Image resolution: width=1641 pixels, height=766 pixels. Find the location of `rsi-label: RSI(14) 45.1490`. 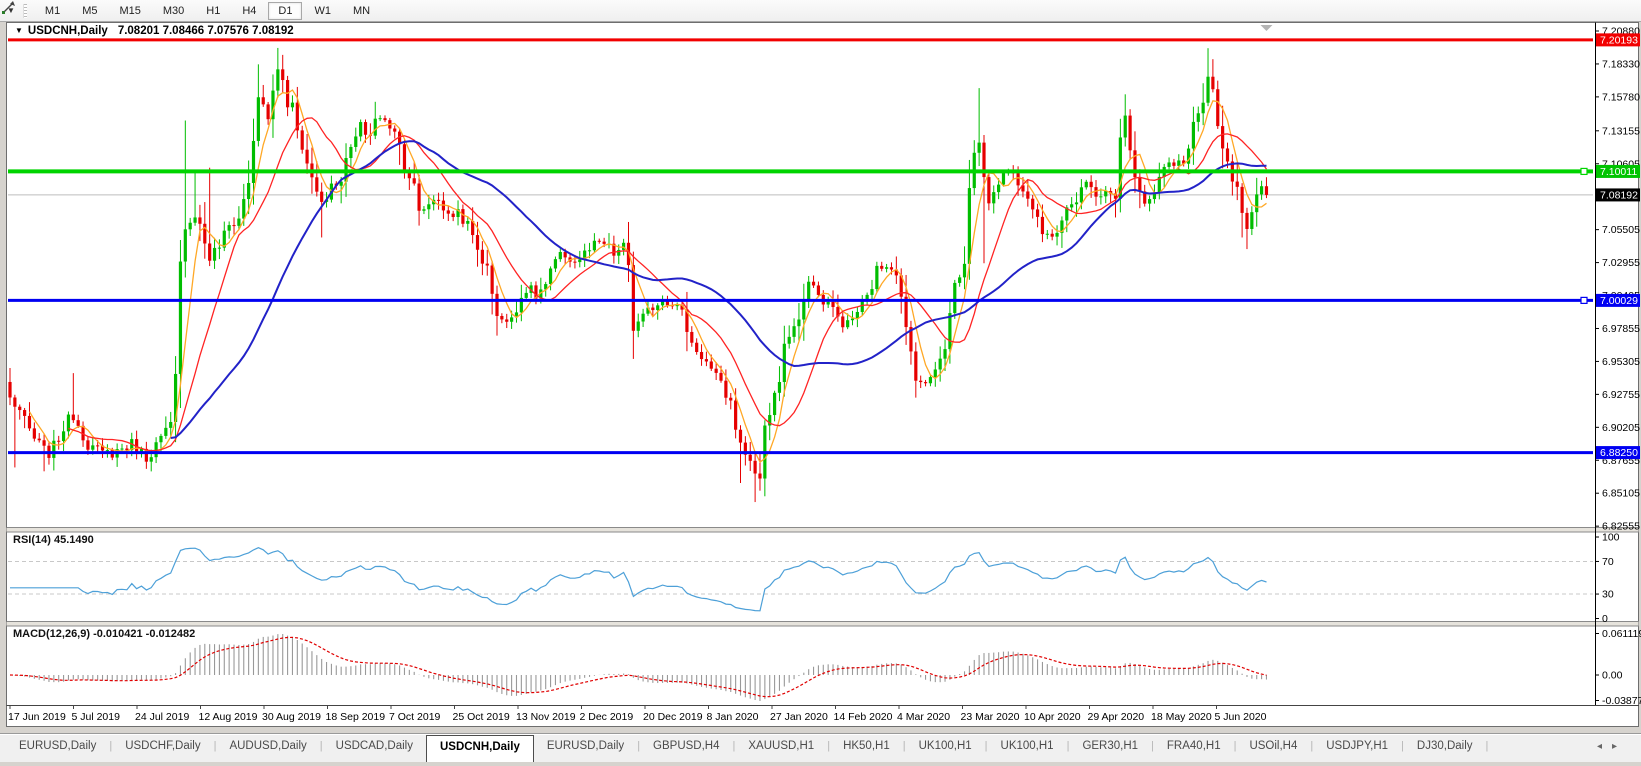

rsi-label: RSI(14) 45.1490 is located at coordinates (53, 540).